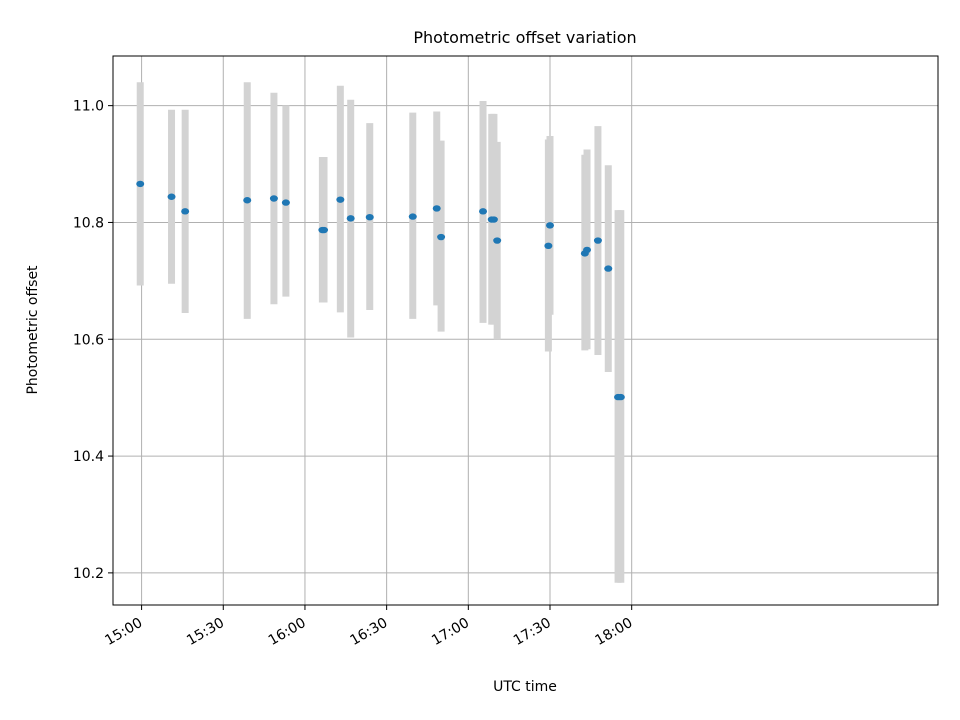 The image size is (960, 720). I want to click on chart-title: Photometric offset variation, so click(524, 37).